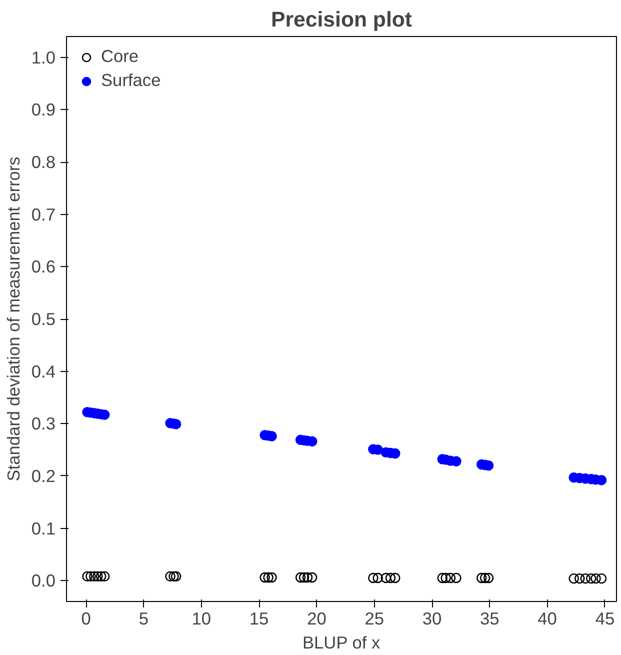 The image size is (621, 655). I want to click on x-tick-label: 20, so click(316, 618).